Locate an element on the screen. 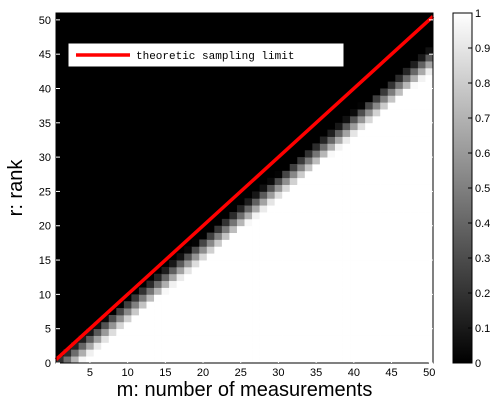  x-tick-label: 40 is located at coordinates (354, 373).